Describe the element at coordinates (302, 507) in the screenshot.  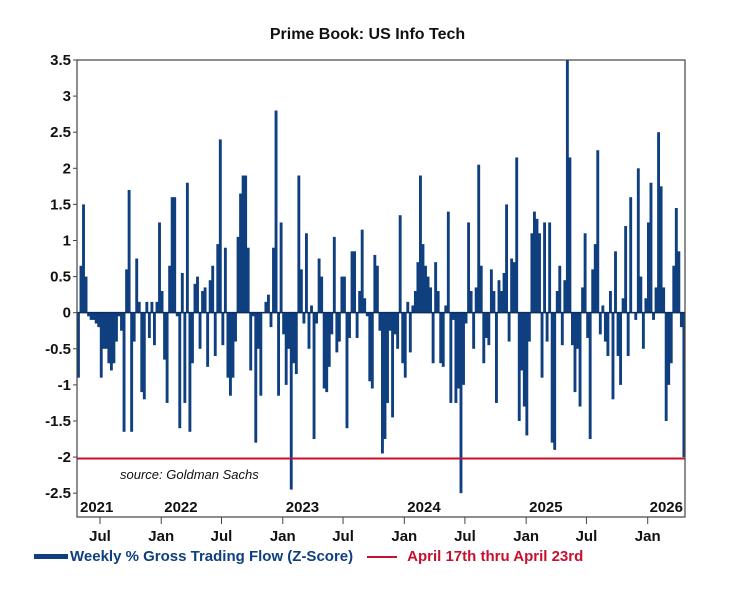
I see `year-label: 2023` at that location.